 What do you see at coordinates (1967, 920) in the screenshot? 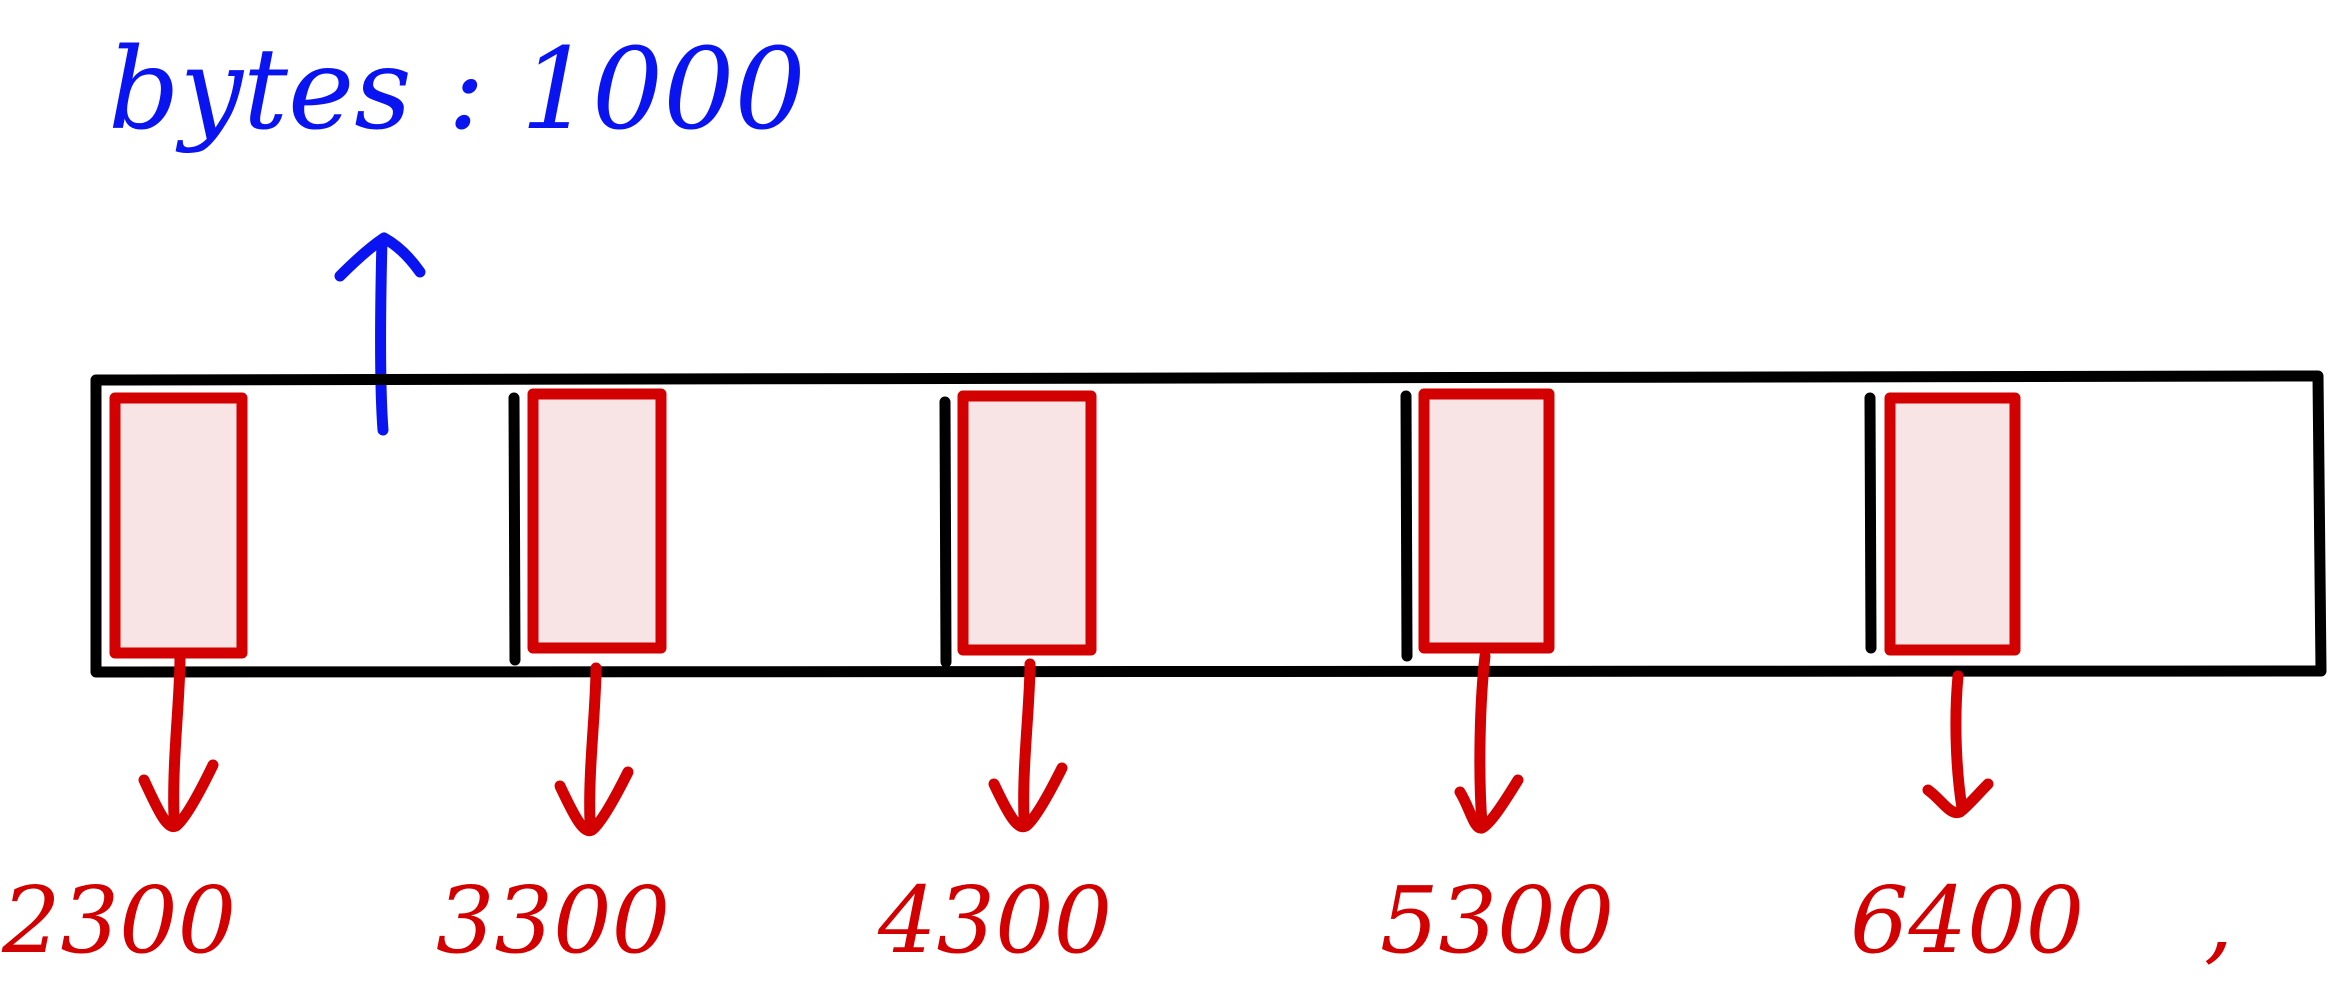
I see `block-value: 6400` at bounding box center [1967, 920].